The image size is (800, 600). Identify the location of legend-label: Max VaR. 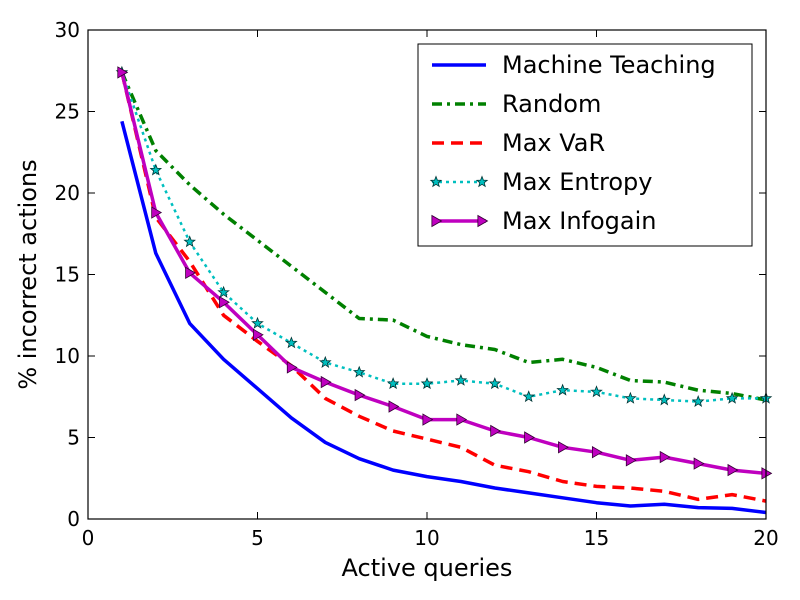
(553, 143).